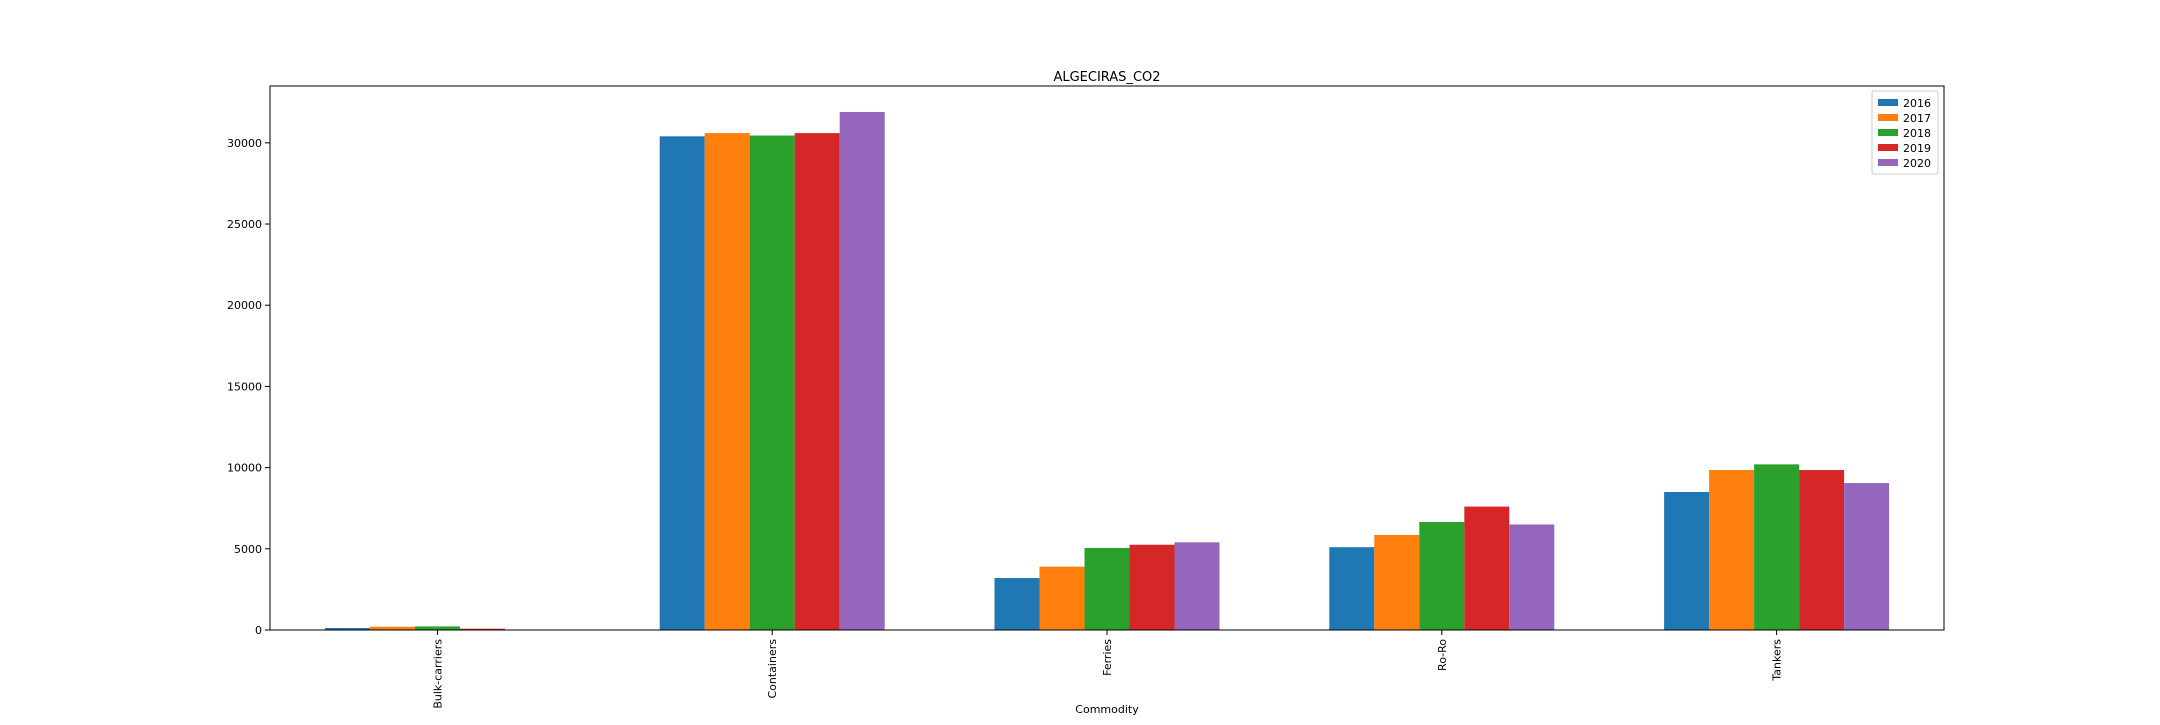 The image size is (2160, 725). I want to click on x-tick-label: Ferries, so click(1107, 657).